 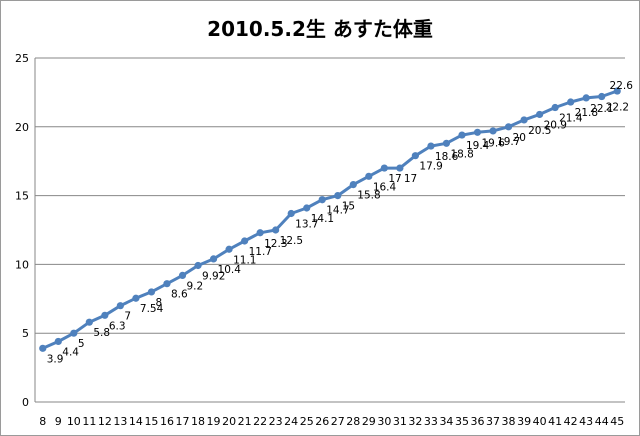 What do you see at coordinates (320, 29) in the screenshot?
I see `chart-title: 2010.5.2生 あすた体重` at bounding box center [320, 29].